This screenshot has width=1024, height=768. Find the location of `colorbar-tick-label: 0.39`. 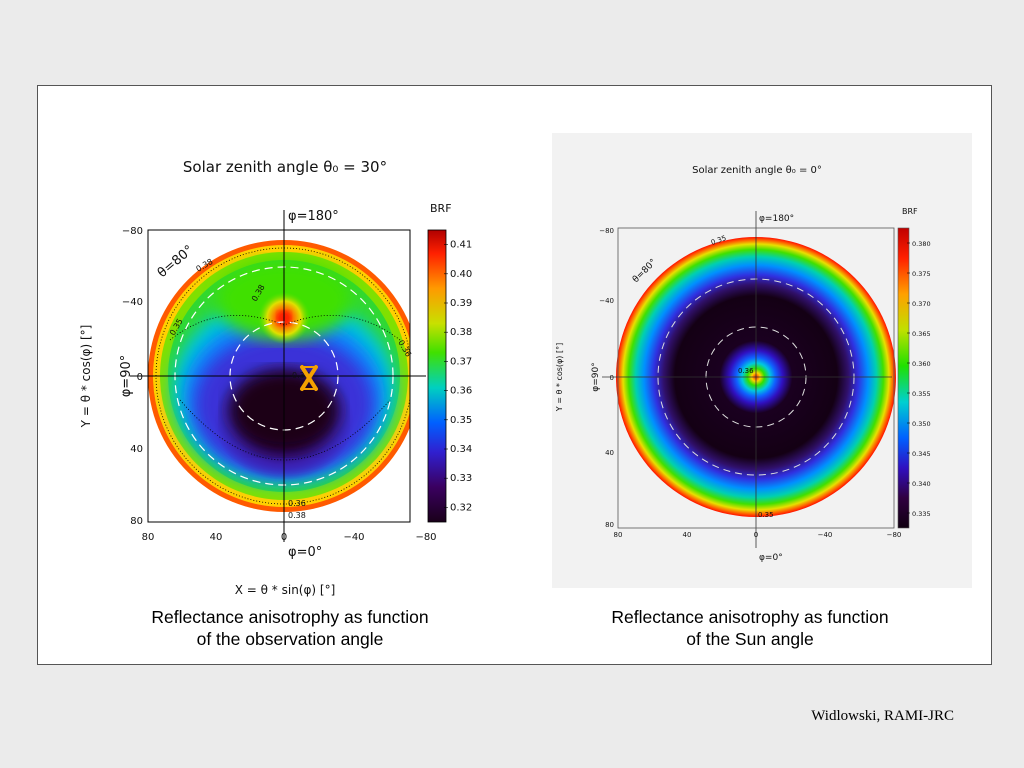

colorbar-tick-label: 0.39 is located at coordinates (461, 303).